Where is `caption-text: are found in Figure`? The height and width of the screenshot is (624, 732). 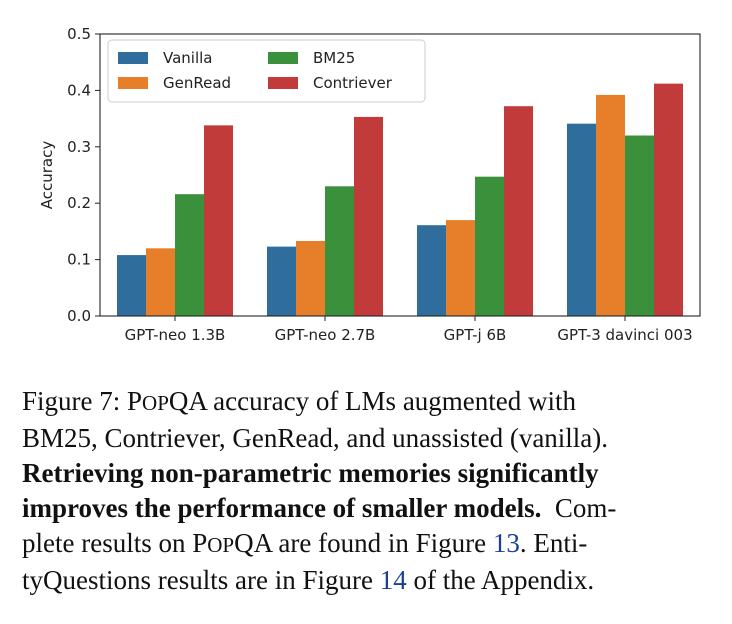
caption-text: are found in Figure is located at coordinates (382, 543).